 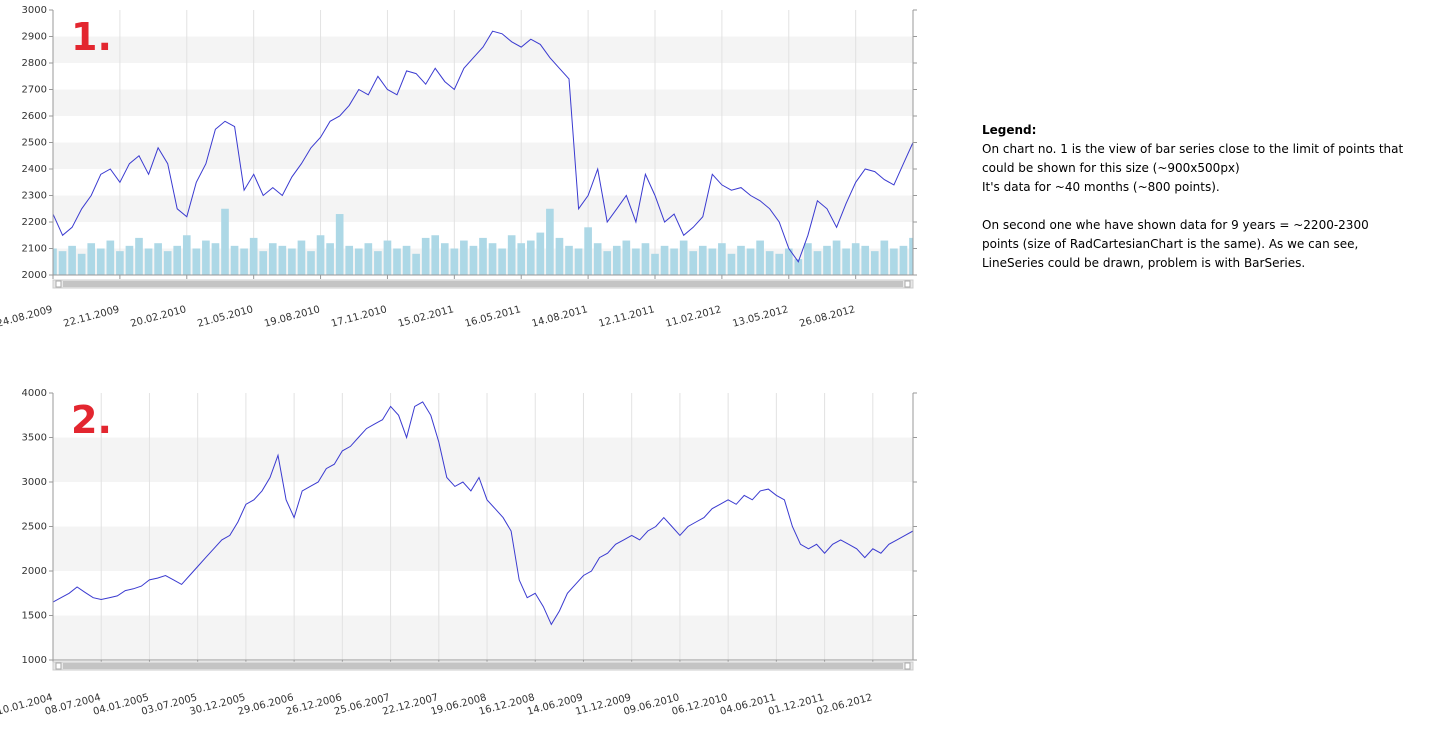 What do you see at coordinates (34, 169) in the screenshot?
I see `y-tick-label: 2400` at bounding box center [34, 169].